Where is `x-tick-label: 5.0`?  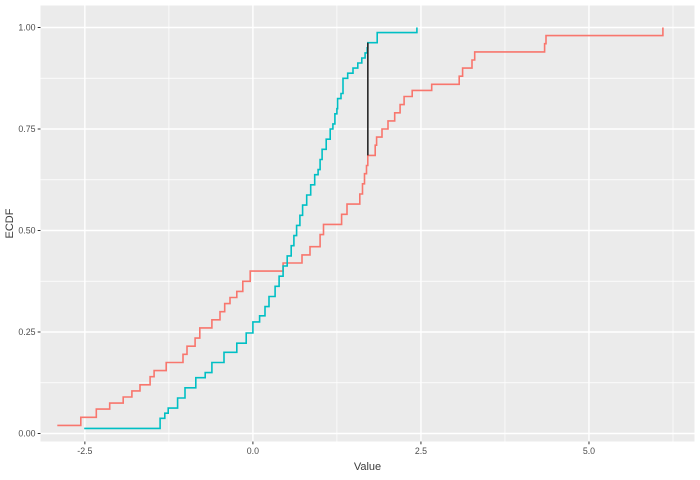 x-tick-label: 5.0 is located at coordinates (589, 451).